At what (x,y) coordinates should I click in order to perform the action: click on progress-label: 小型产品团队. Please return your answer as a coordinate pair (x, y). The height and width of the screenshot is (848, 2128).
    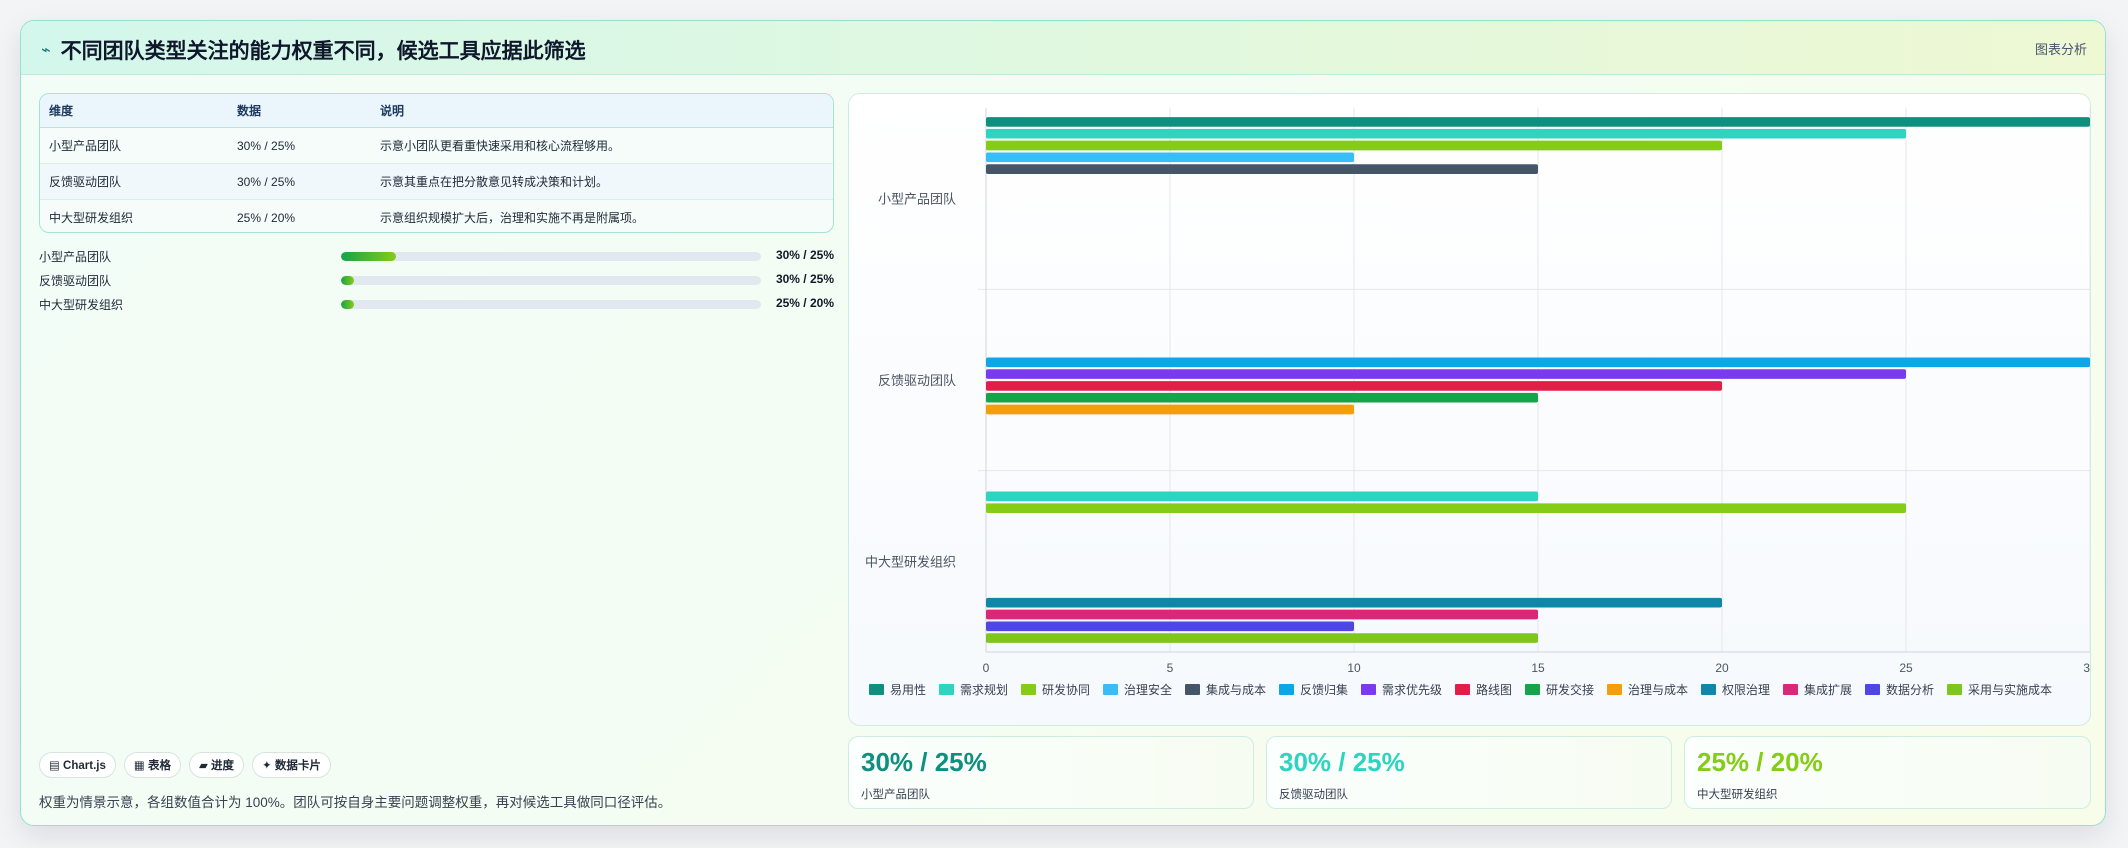
    Looking at the image, I should click on (75, 257).